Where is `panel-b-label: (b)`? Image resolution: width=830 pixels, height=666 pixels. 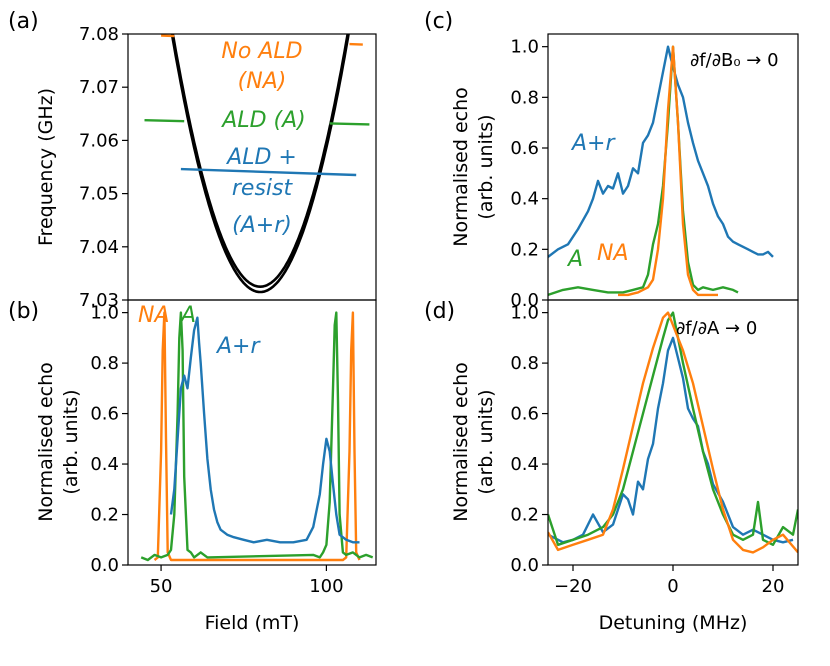 panel-b-label: (b) is located at coordinates (23, 311).